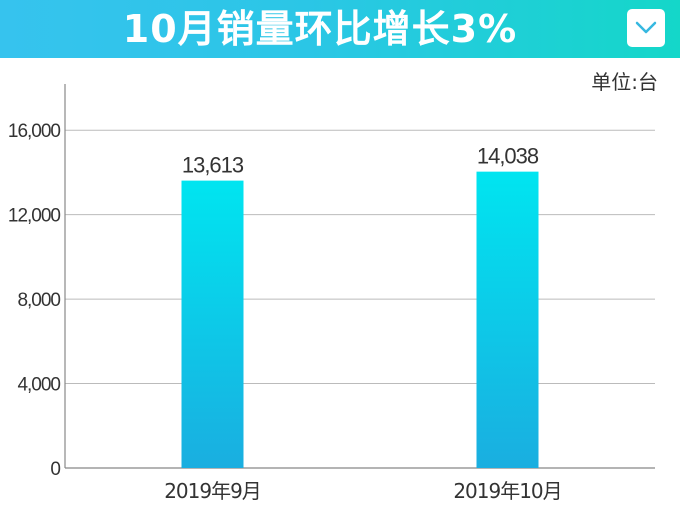 The image size is (680, 510). I want to click on data-label: 14,038, so click(508, 156).